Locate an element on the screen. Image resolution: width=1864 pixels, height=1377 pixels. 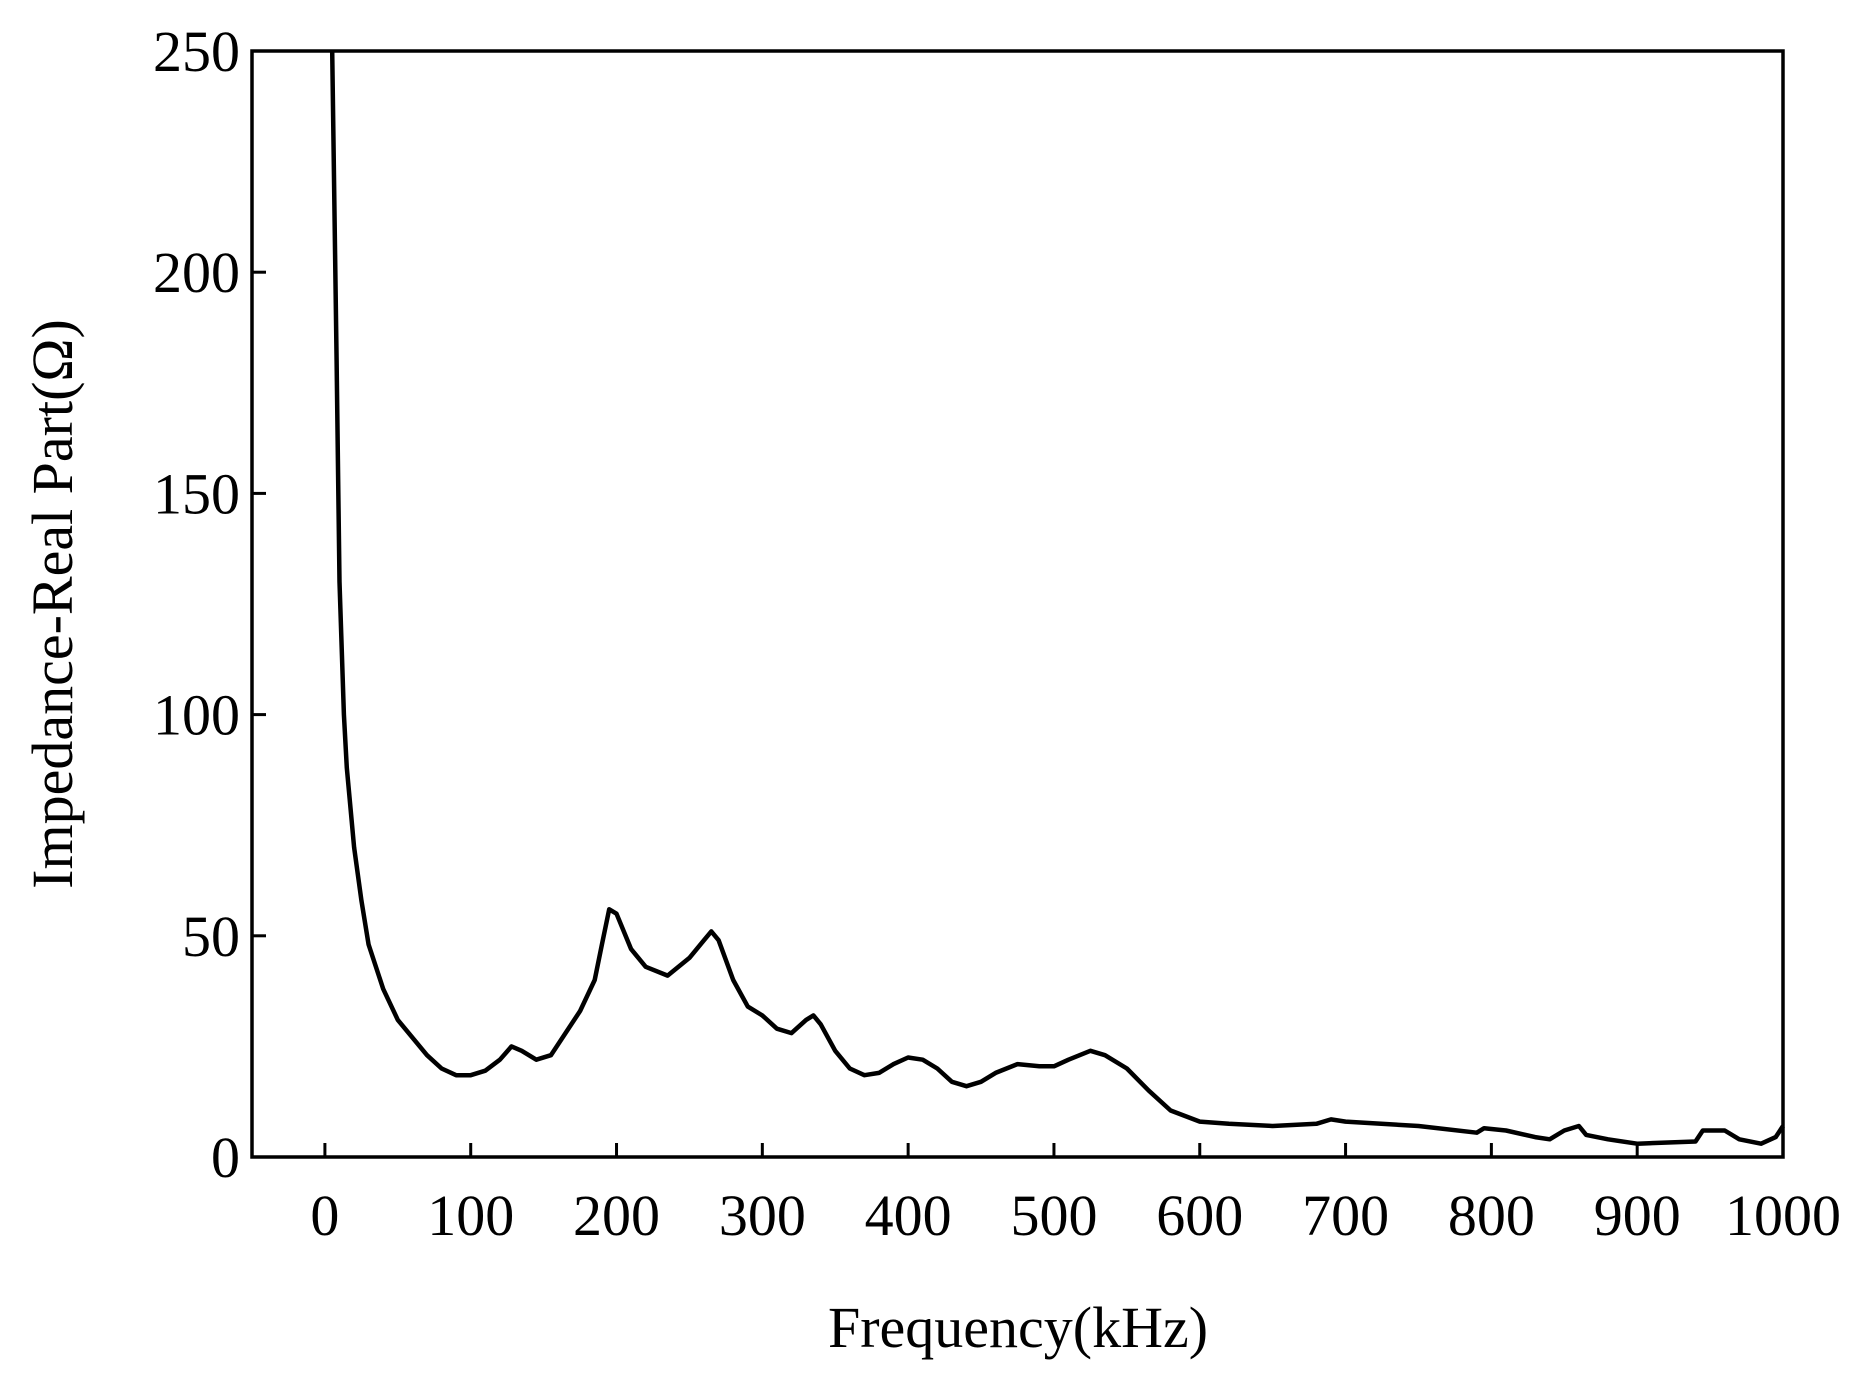
x-tick-label: 800 is located at coordinates (1491, 1215).